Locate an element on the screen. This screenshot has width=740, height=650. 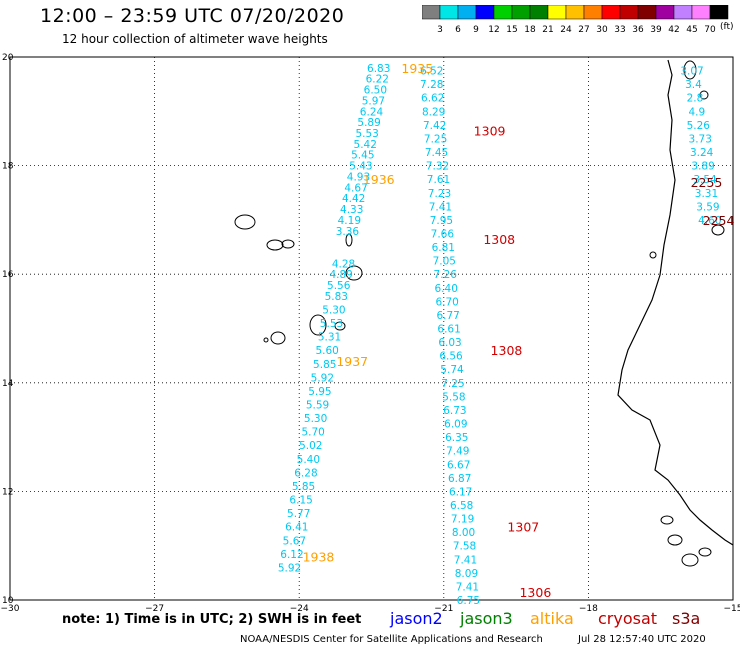
wave-height-label: 7.42 is located at coordinates (434, 126).